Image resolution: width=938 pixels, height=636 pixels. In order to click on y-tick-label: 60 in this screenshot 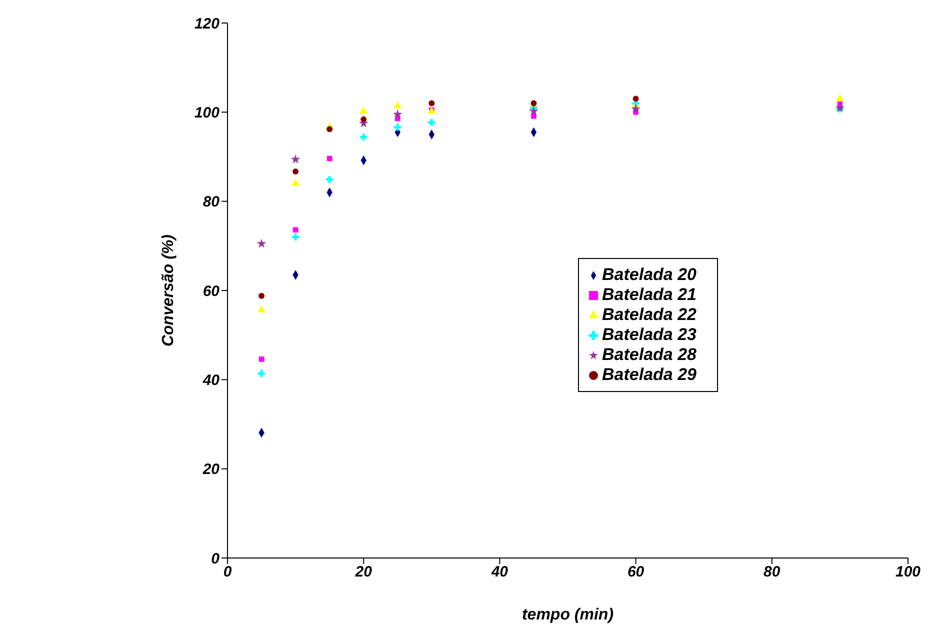, I will do `click(211, 291)`.